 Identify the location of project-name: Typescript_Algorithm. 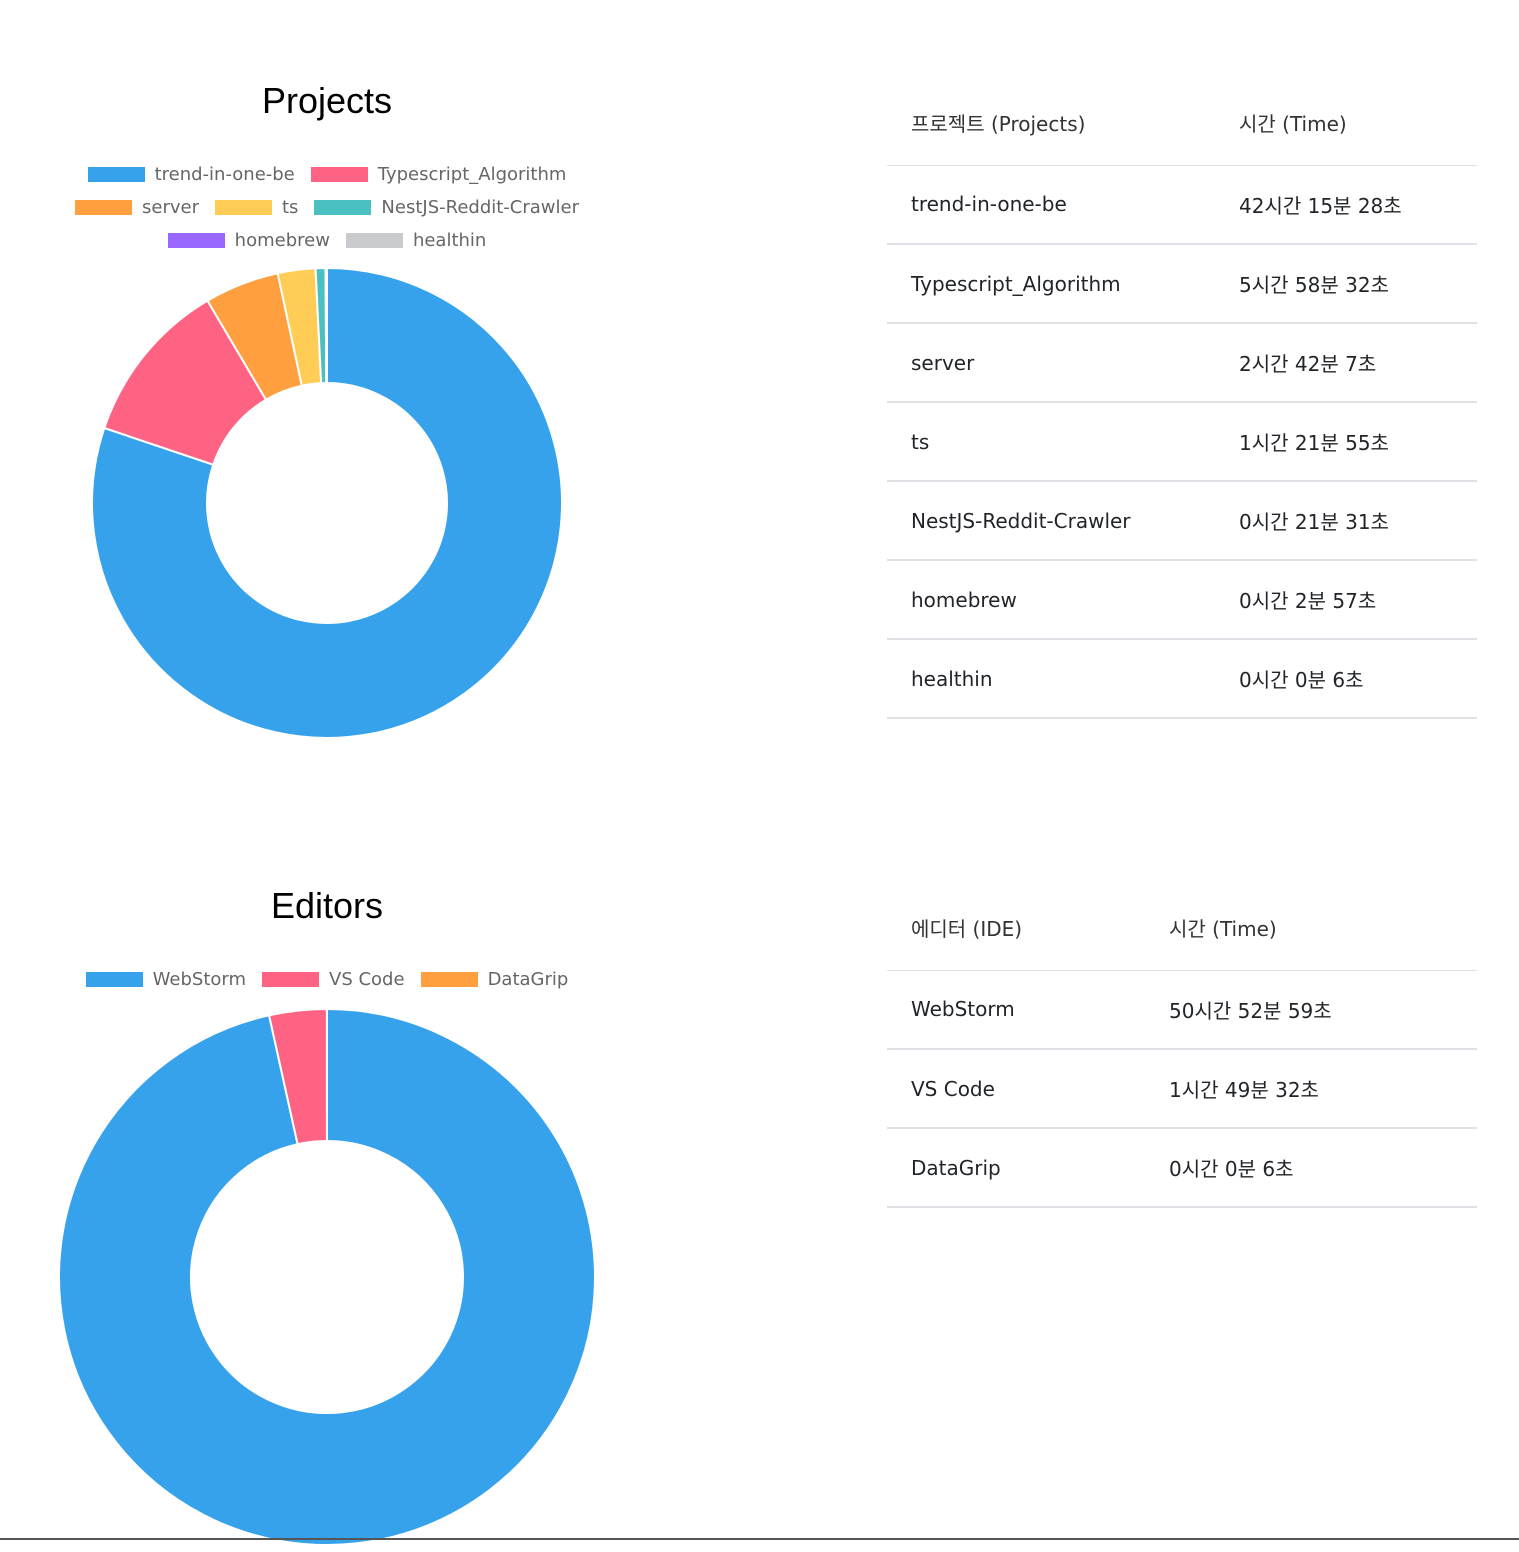
(1051, 283).